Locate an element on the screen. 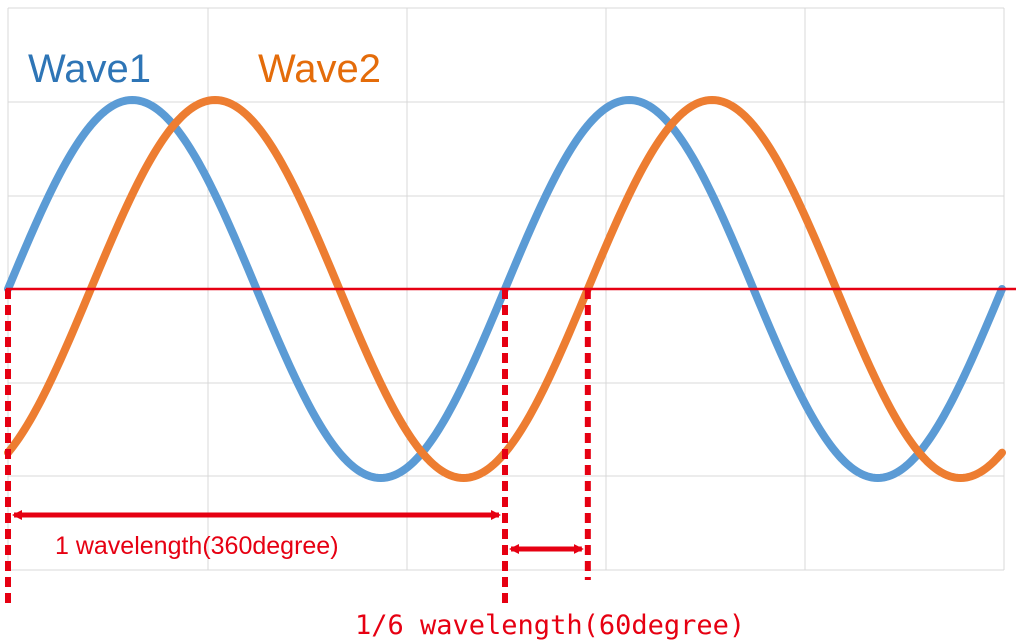 This screenshot has width=1024, height=642. legend-wave1: Wave1 is located at coordinates (89, 69).